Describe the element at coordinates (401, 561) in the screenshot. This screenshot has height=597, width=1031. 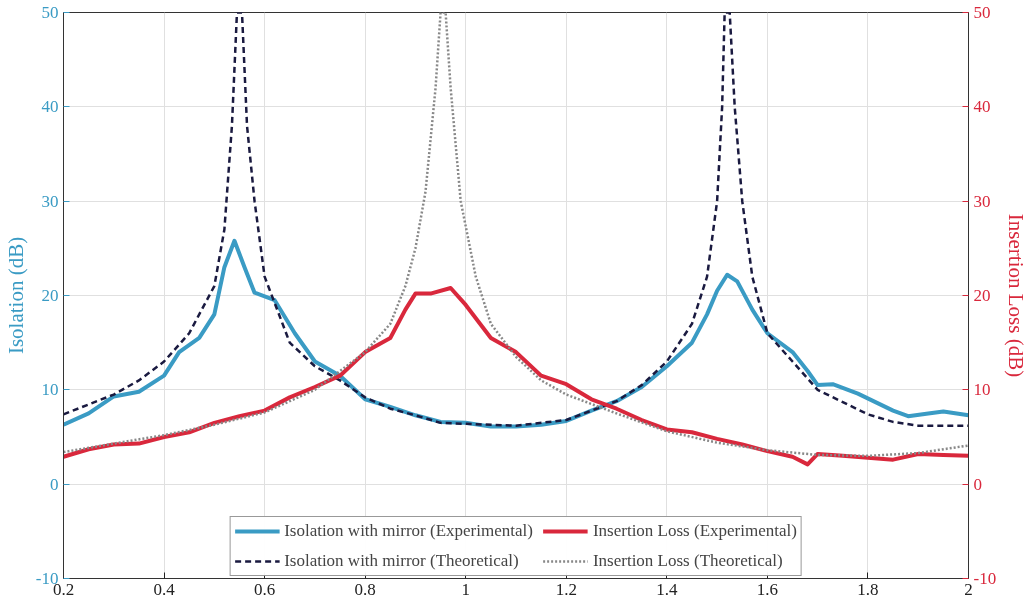
I see `legend-label: Isolation with mirror (Theoretical)` at that location.